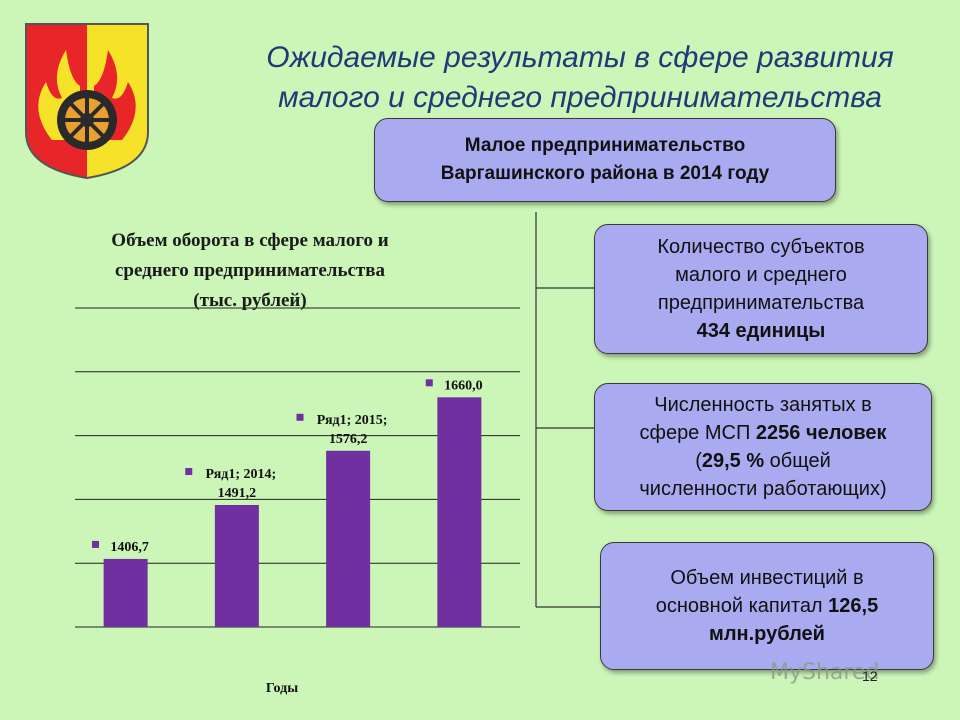 The height and width of the screenshot is (720, 960). Describe the element at coordinates (250, 240) in the screenshot. I see `chart-title-line-1: Объем оборота в сфере малого и` at that location.